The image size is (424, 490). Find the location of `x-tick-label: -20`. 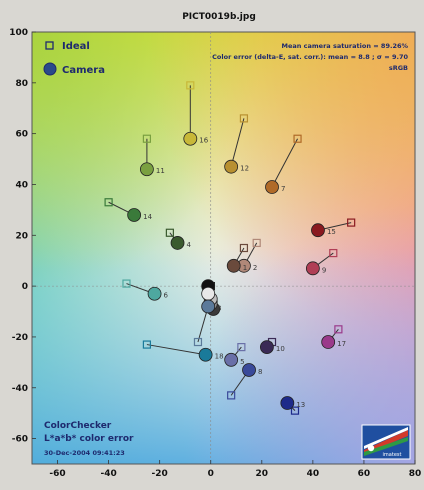

x-tick-label: -20 is located at coordinates (160, 474).